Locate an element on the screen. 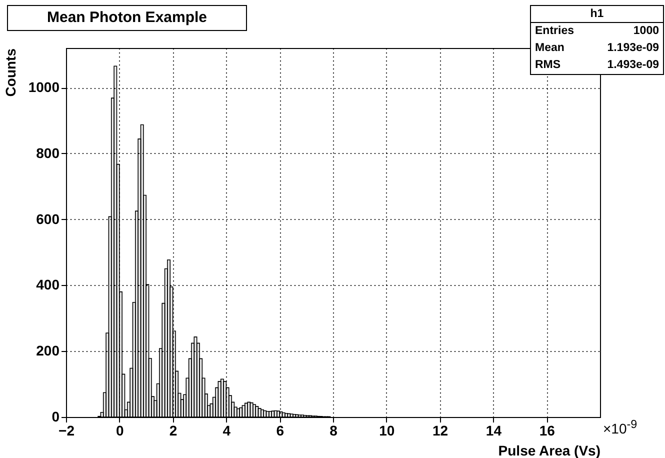  y-tick-label: 800 is located at coordinates (48, 152).